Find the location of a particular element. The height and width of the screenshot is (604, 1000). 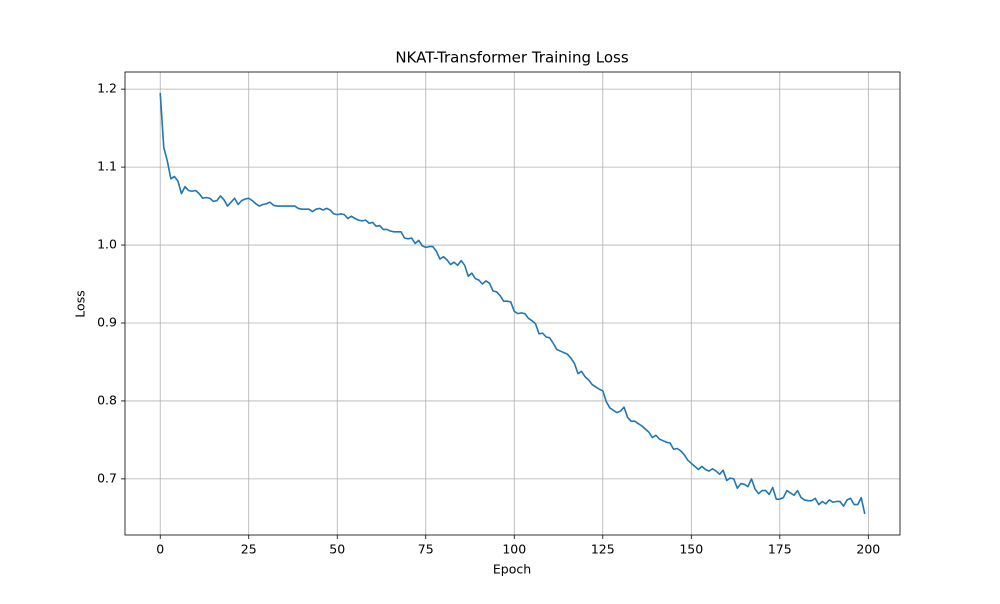

y-tick-label: 1.2 is located at coordinates (107, 88).